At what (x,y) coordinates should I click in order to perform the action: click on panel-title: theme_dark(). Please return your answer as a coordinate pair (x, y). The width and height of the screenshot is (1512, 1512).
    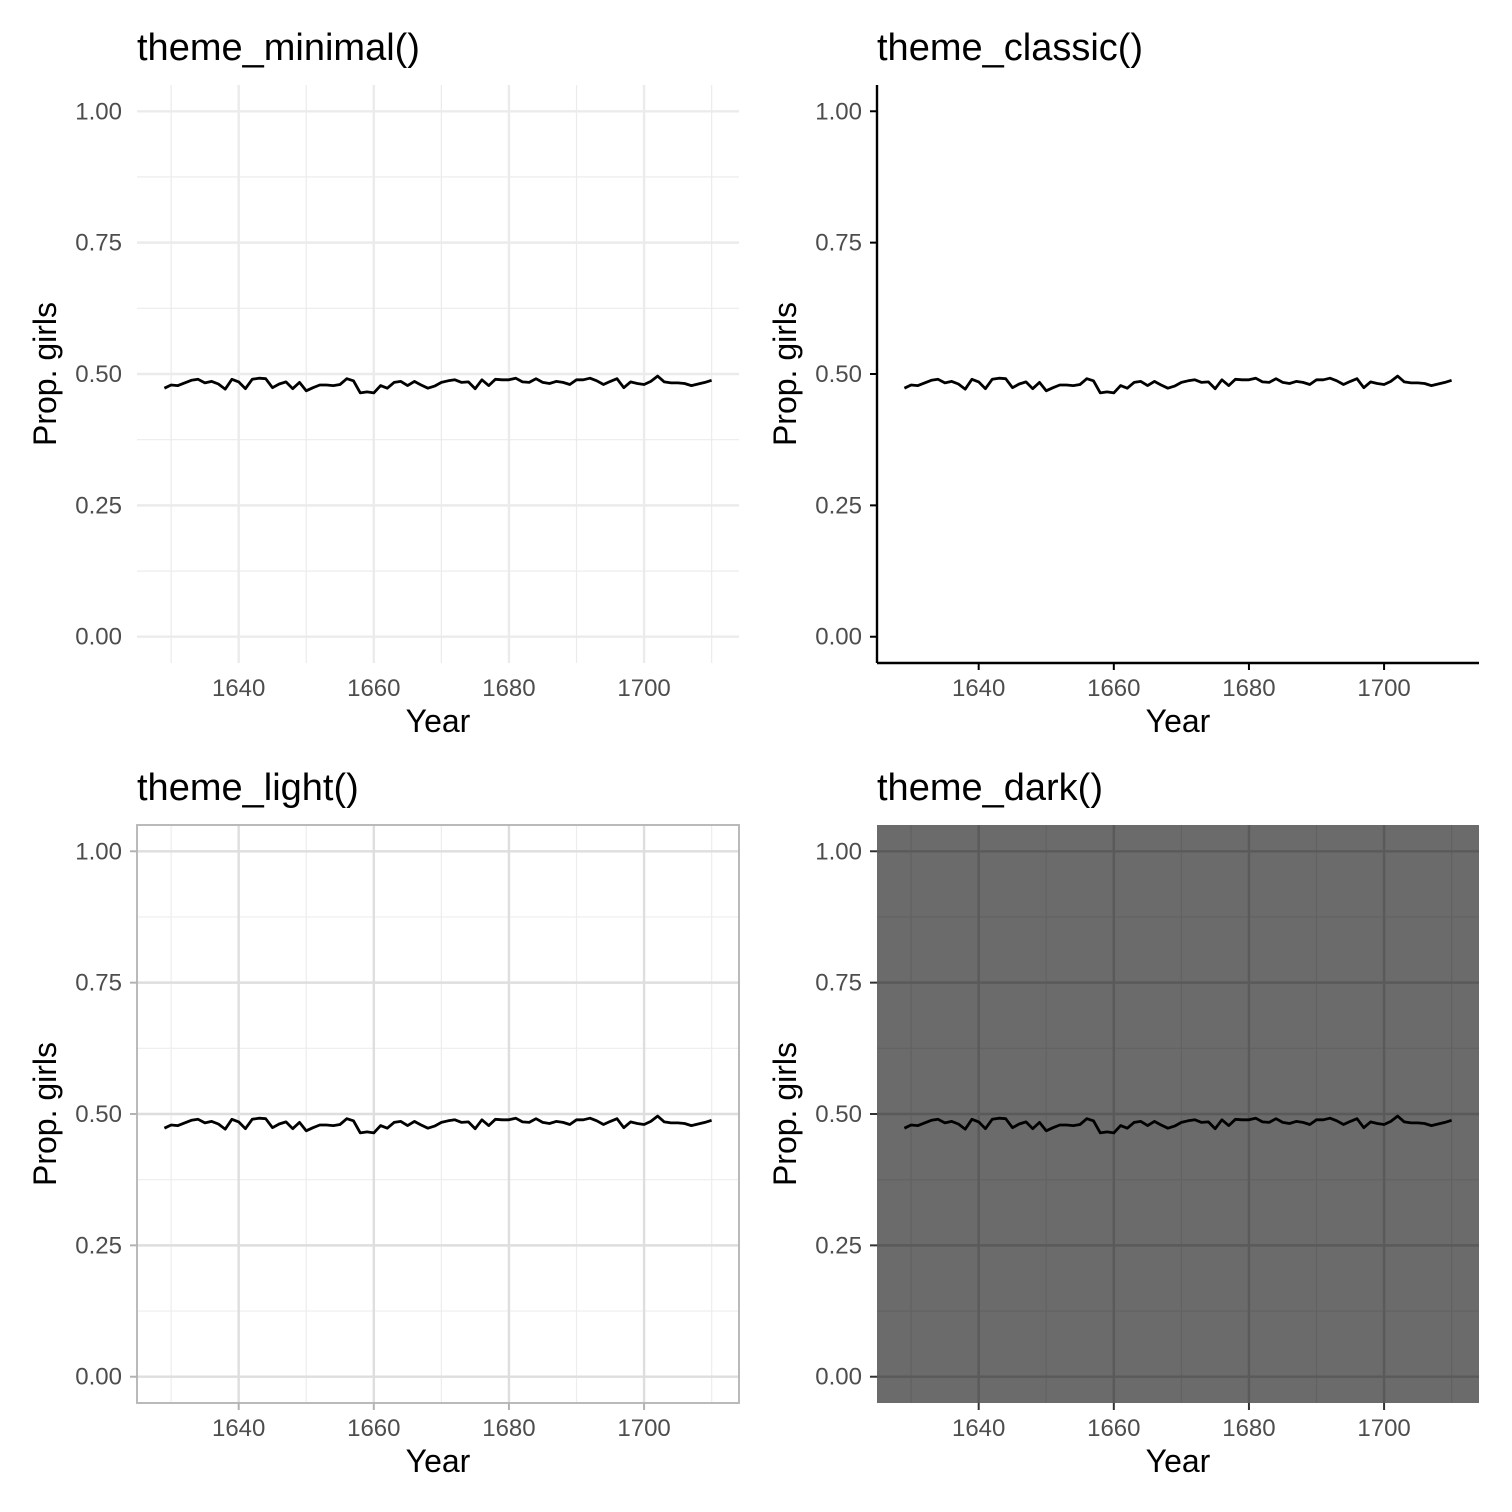
    Looking at the image, I should click on (990, 788).